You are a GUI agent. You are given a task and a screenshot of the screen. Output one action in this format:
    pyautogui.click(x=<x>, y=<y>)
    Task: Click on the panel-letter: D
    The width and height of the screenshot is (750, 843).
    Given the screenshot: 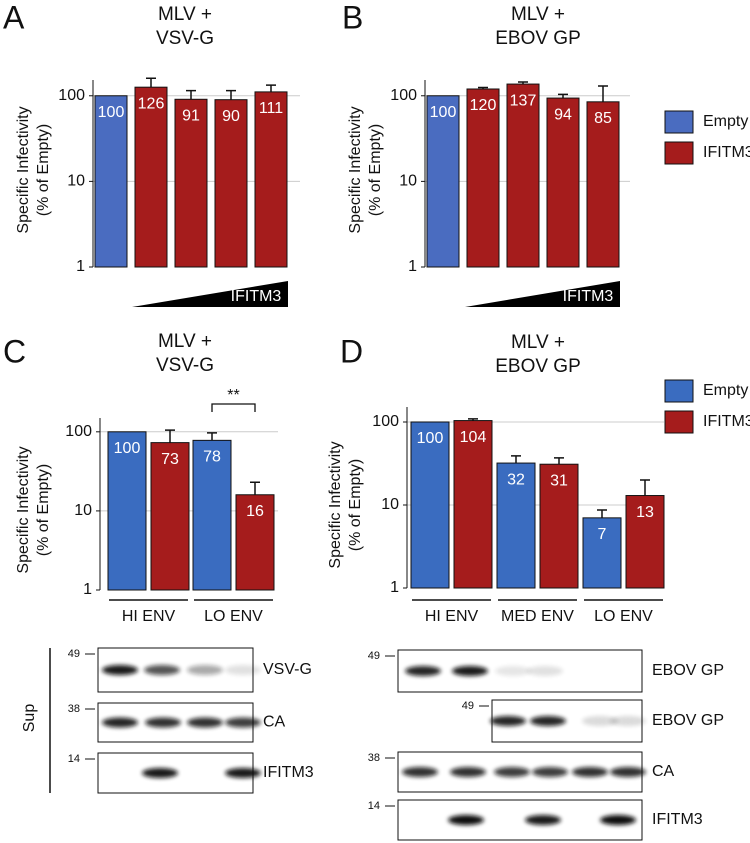 What is the action you would take?
    pyautogui.click(x=351, y=351)
    